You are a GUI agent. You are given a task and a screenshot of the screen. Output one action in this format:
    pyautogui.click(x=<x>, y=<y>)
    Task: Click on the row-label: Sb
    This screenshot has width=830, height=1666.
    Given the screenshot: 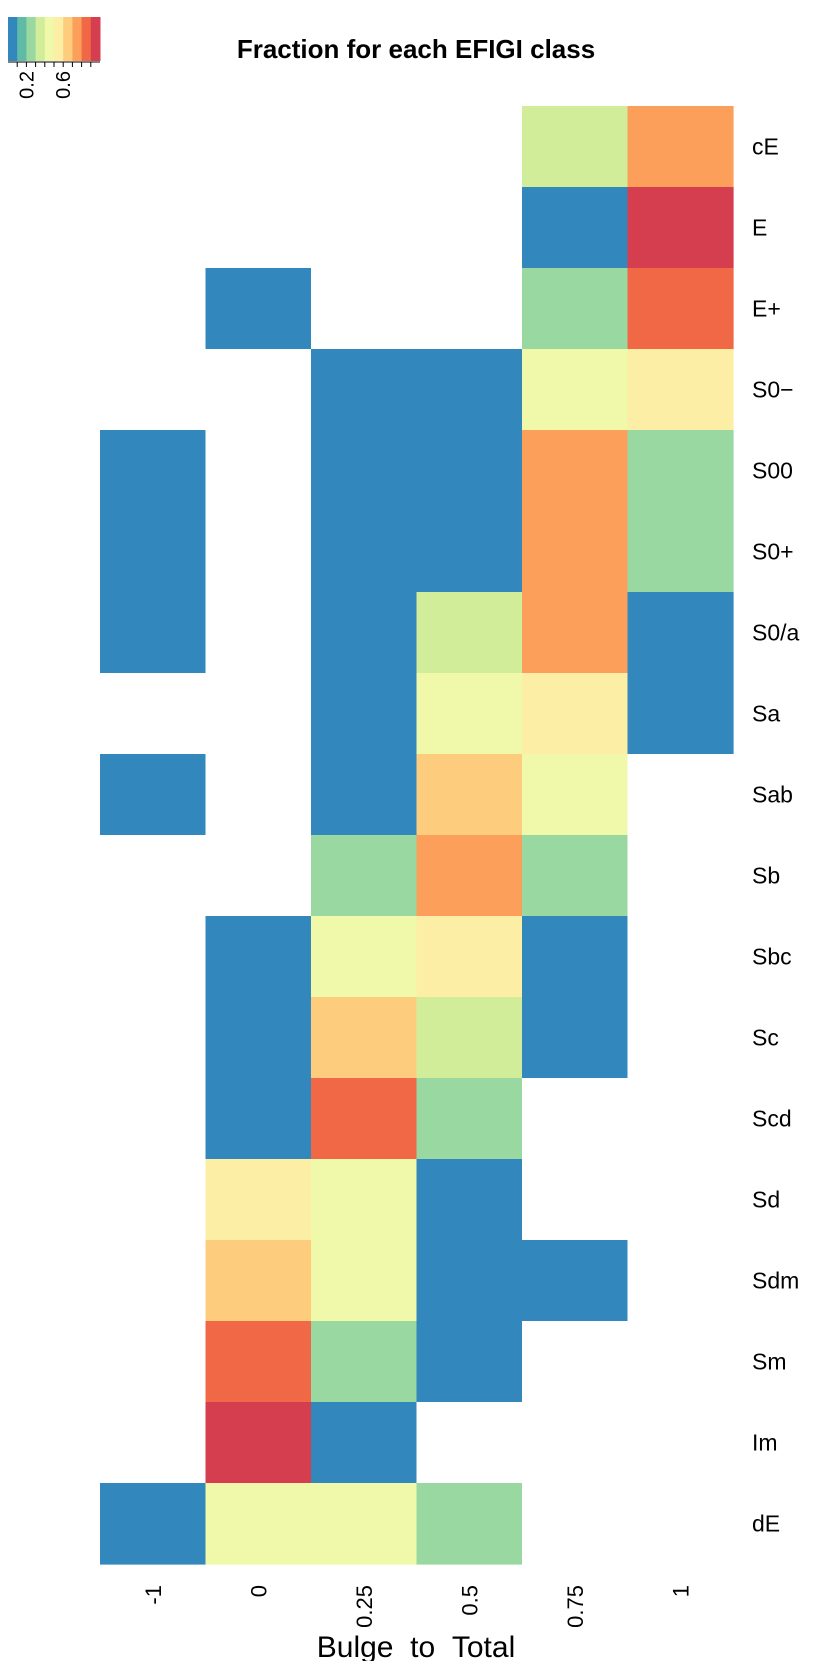 What is the action you would take?
    pyautogui.click(x=766, y=876)
    